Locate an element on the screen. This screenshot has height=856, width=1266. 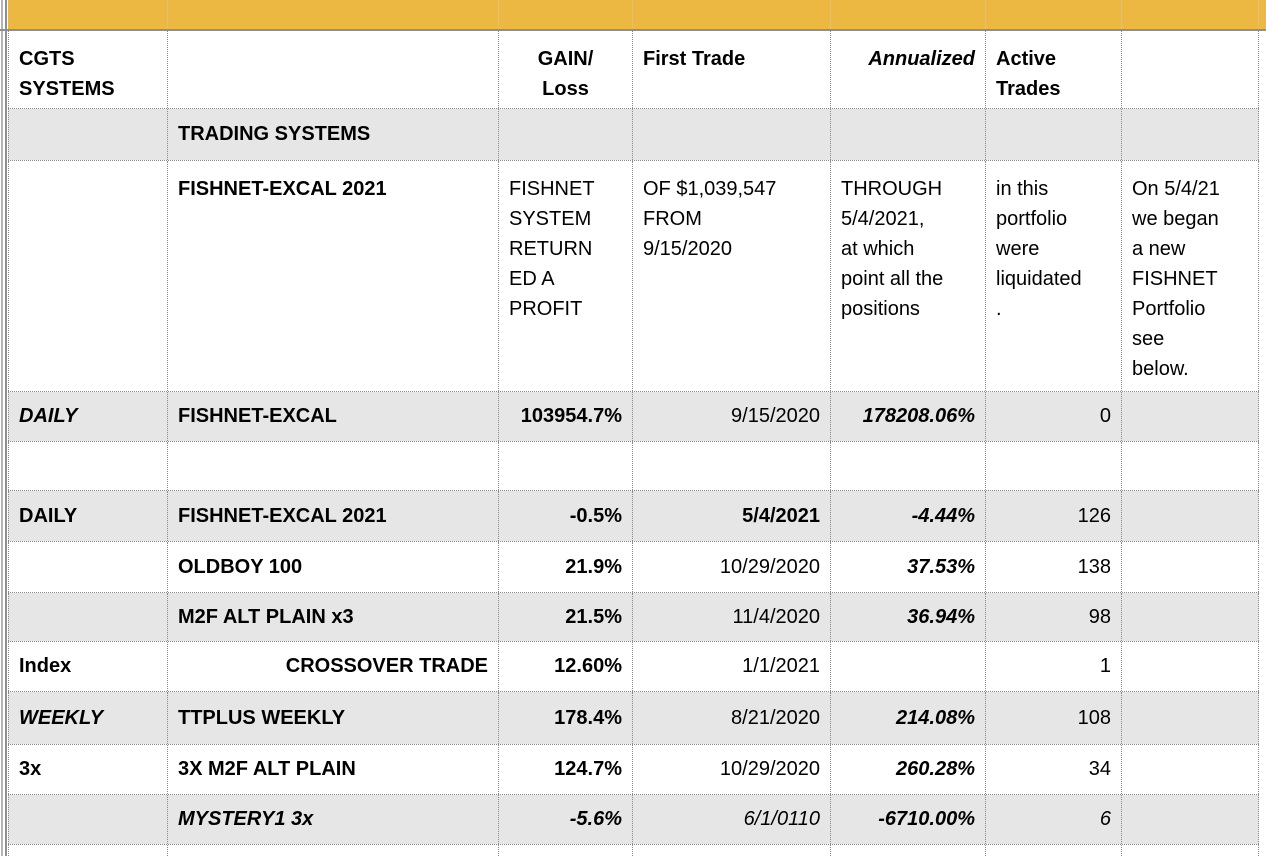
header-active-trades: Active Trades is located at coordinates (1054, 69).